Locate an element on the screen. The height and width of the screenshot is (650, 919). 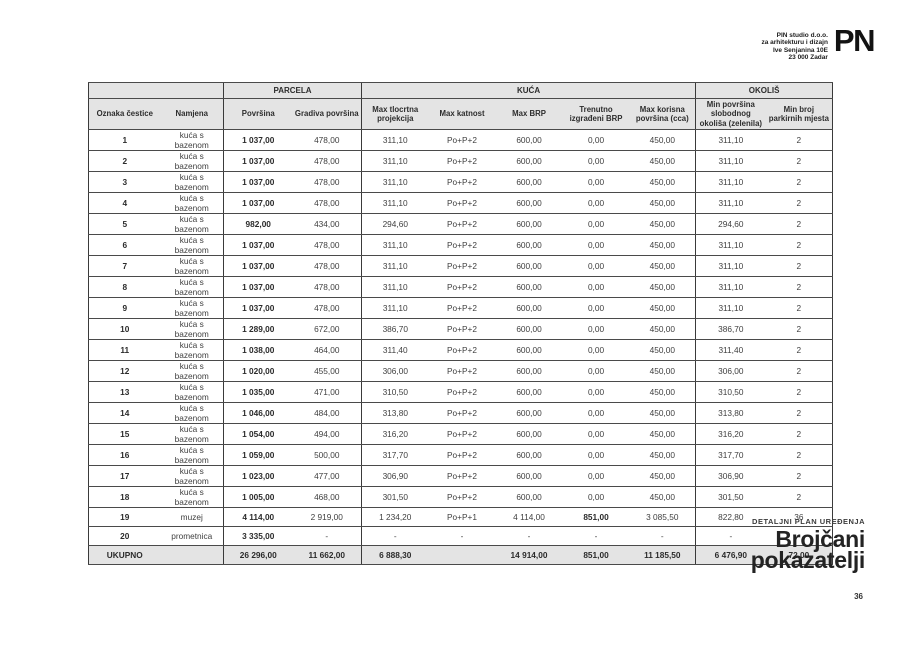
table-cell: 1 059,00 is located at coordinates (258, 455).